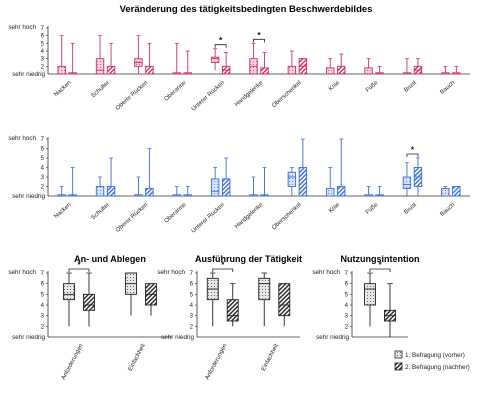  I want to click on legend-swatch-before, so click(398, 354).